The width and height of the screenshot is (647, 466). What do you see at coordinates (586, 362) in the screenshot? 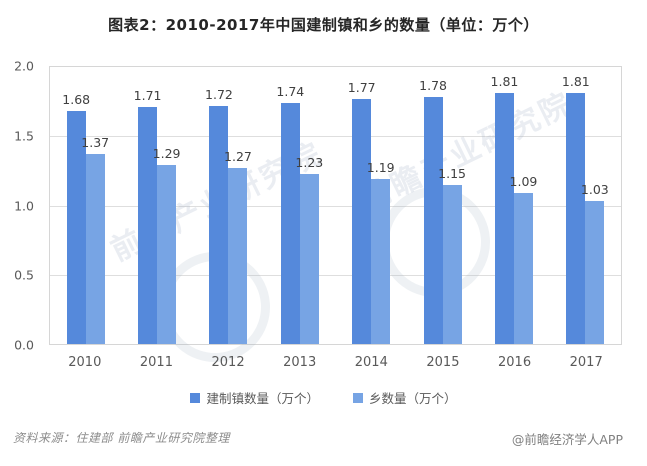
I see `x-tick-label-2017: 2017` at bounding box center [586, 362].